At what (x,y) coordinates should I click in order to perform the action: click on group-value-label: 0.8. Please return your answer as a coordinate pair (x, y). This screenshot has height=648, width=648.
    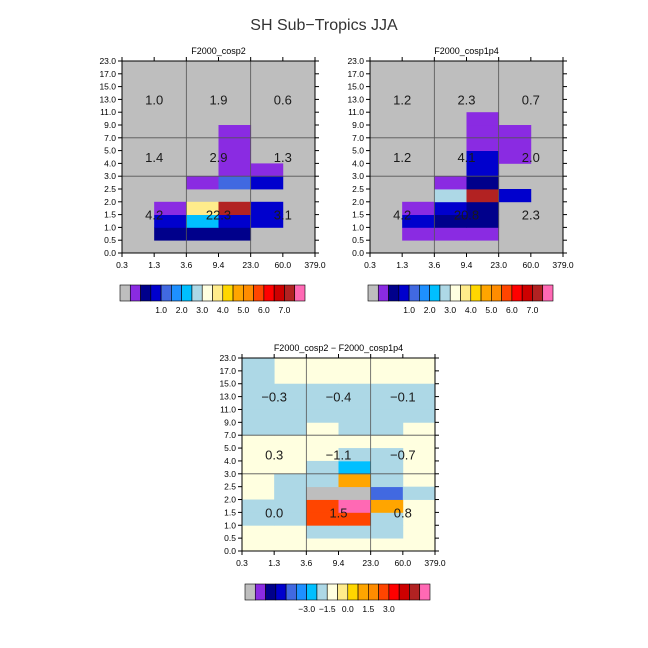
    Looking at the image, I should click on (403, 512).